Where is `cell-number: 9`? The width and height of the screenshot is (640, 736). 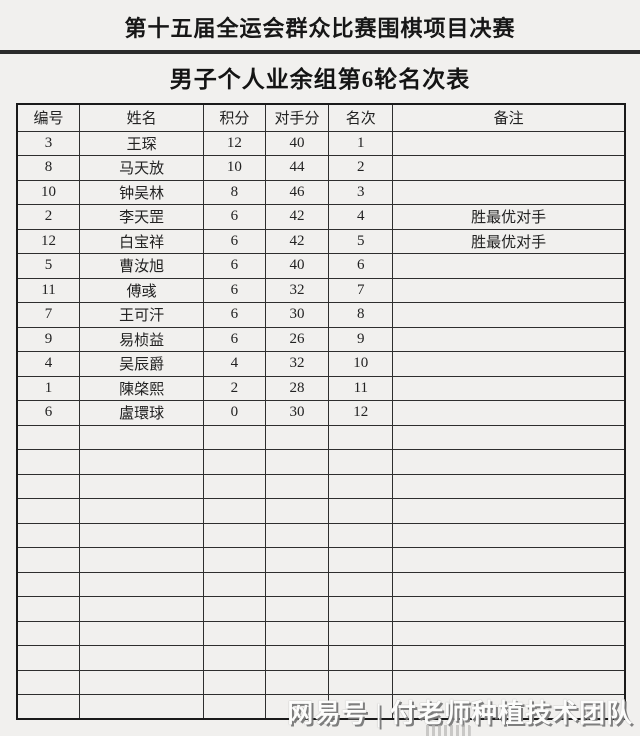
cell-number: 9 is located at coordinates (48, 339).